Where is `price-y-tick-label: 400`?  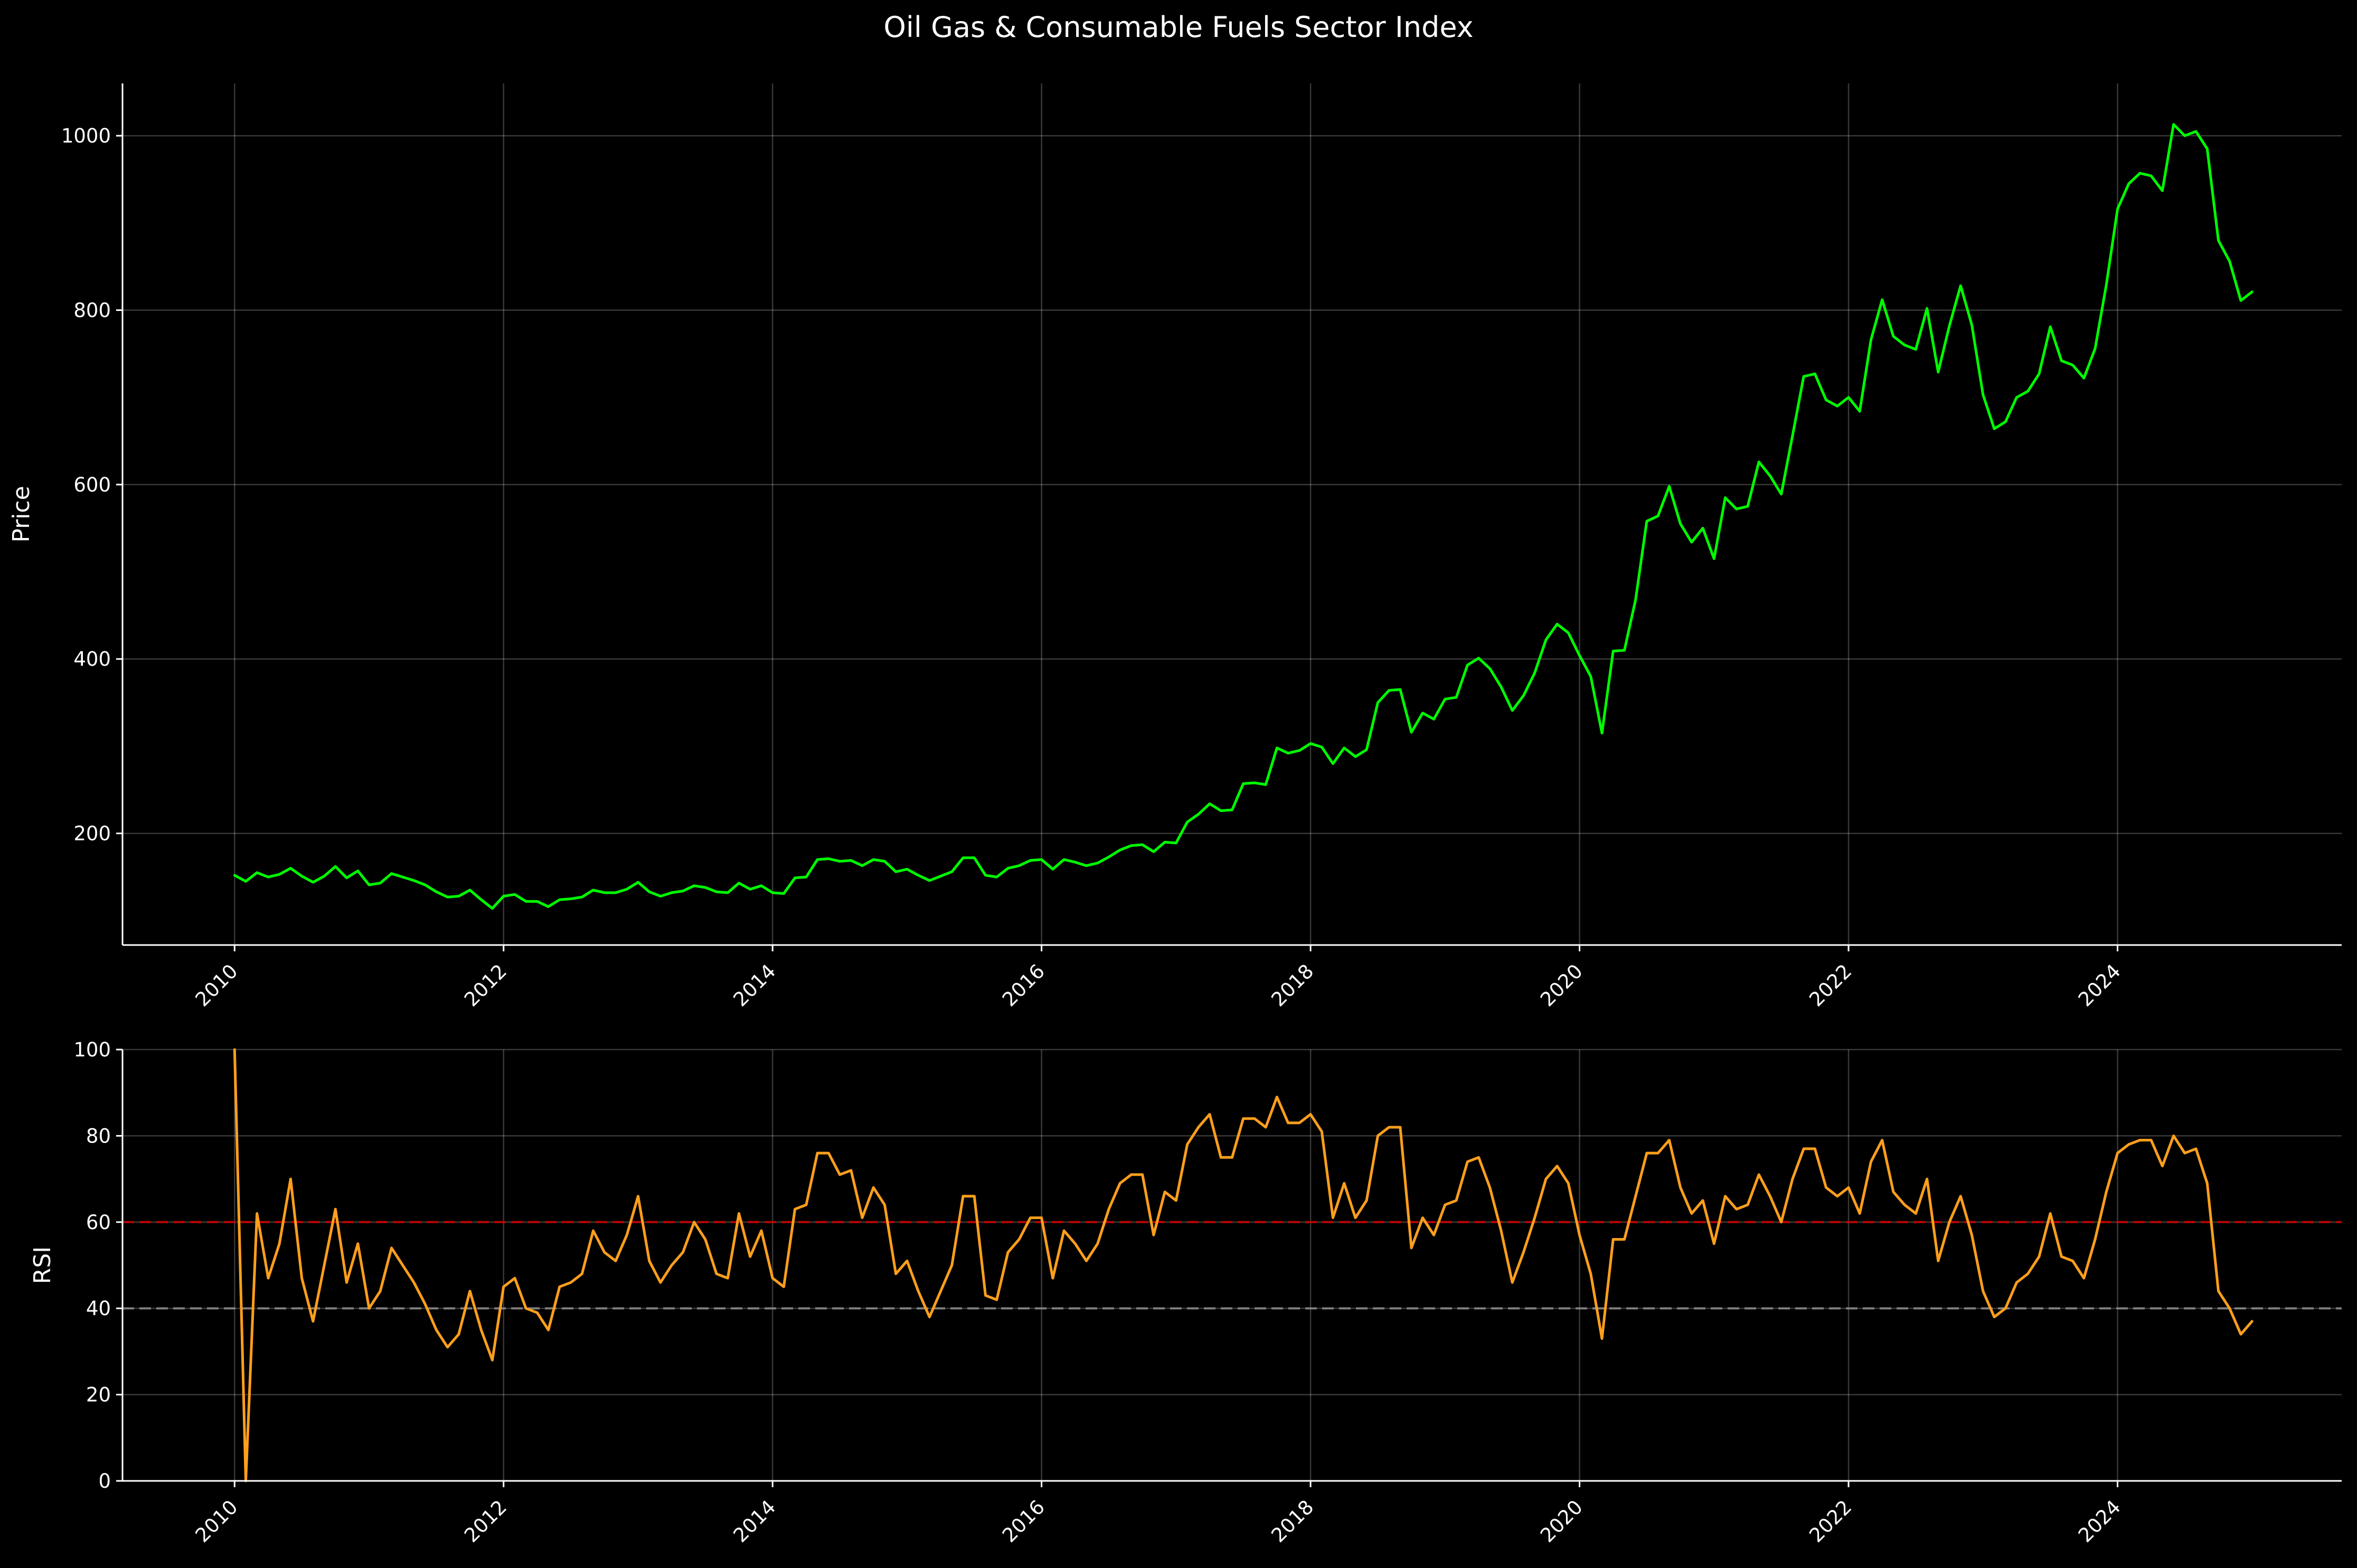 price-y-tick-label: 400 is located at coordinates (92, 659).